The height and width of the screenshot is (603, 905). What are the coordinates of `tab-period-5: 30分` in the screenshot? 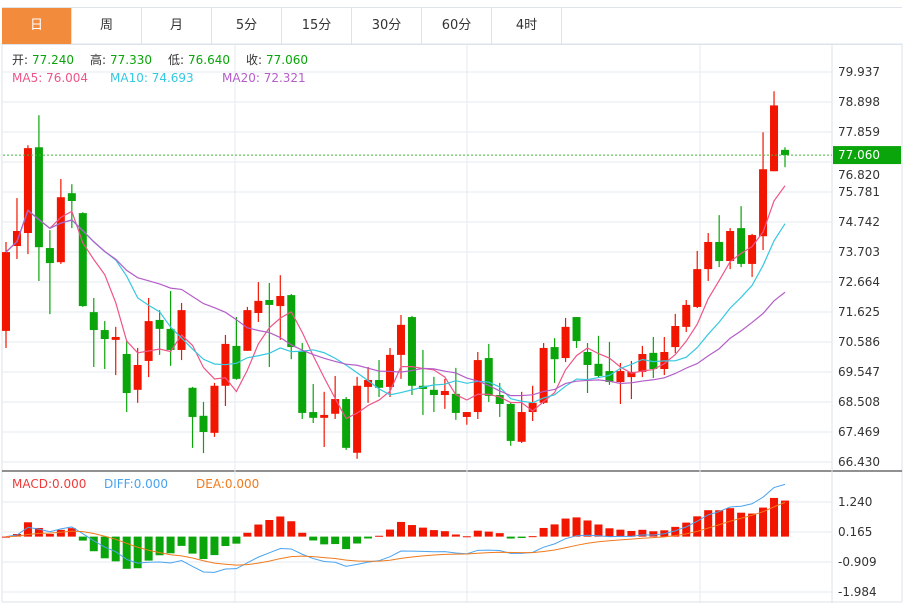 It's located at (387, 26).